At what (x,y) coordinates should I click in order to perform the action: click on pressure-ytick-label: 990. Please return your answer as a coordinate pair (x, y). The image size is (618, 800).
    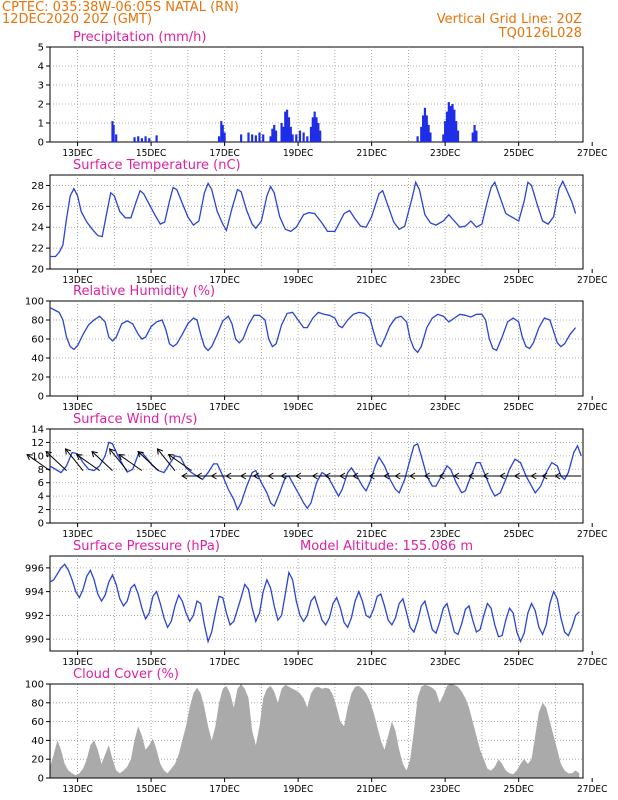
    Looking at the image, I should click on (34, 640).